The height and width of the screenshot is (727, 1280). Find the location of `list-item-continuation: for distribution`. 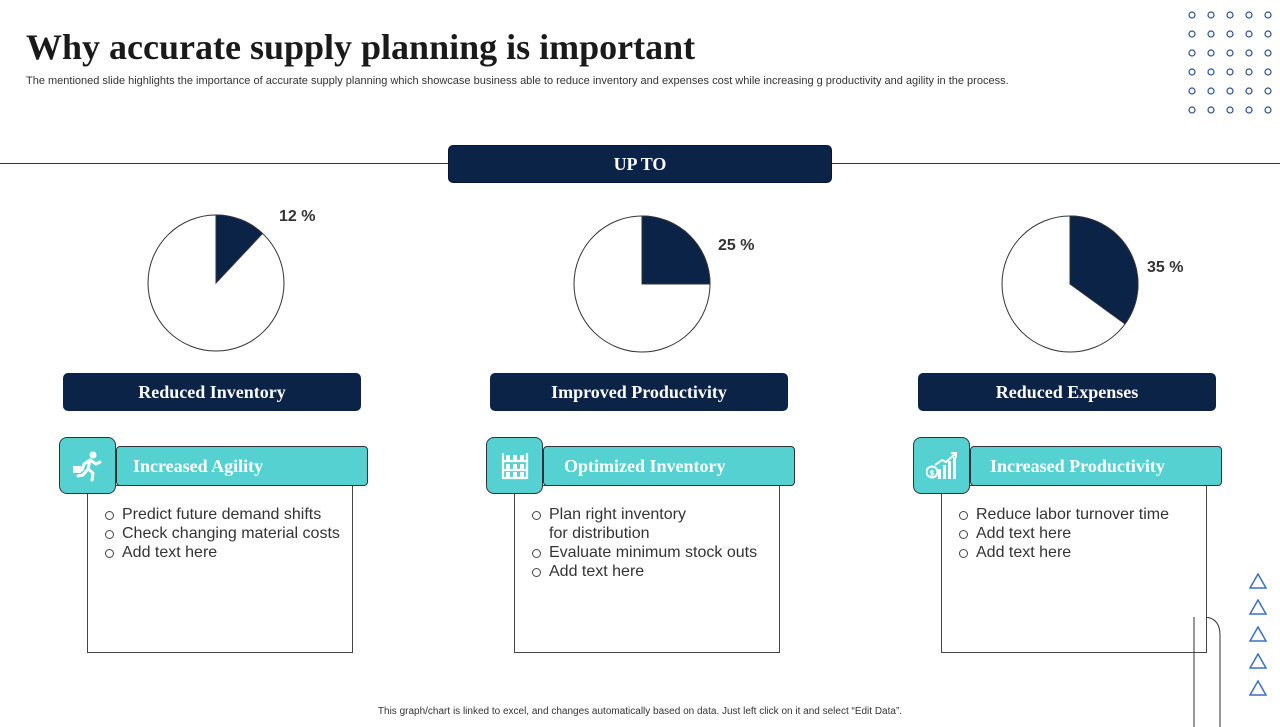

list-item-continuation: for distribution is located at coordinates (599, 533).